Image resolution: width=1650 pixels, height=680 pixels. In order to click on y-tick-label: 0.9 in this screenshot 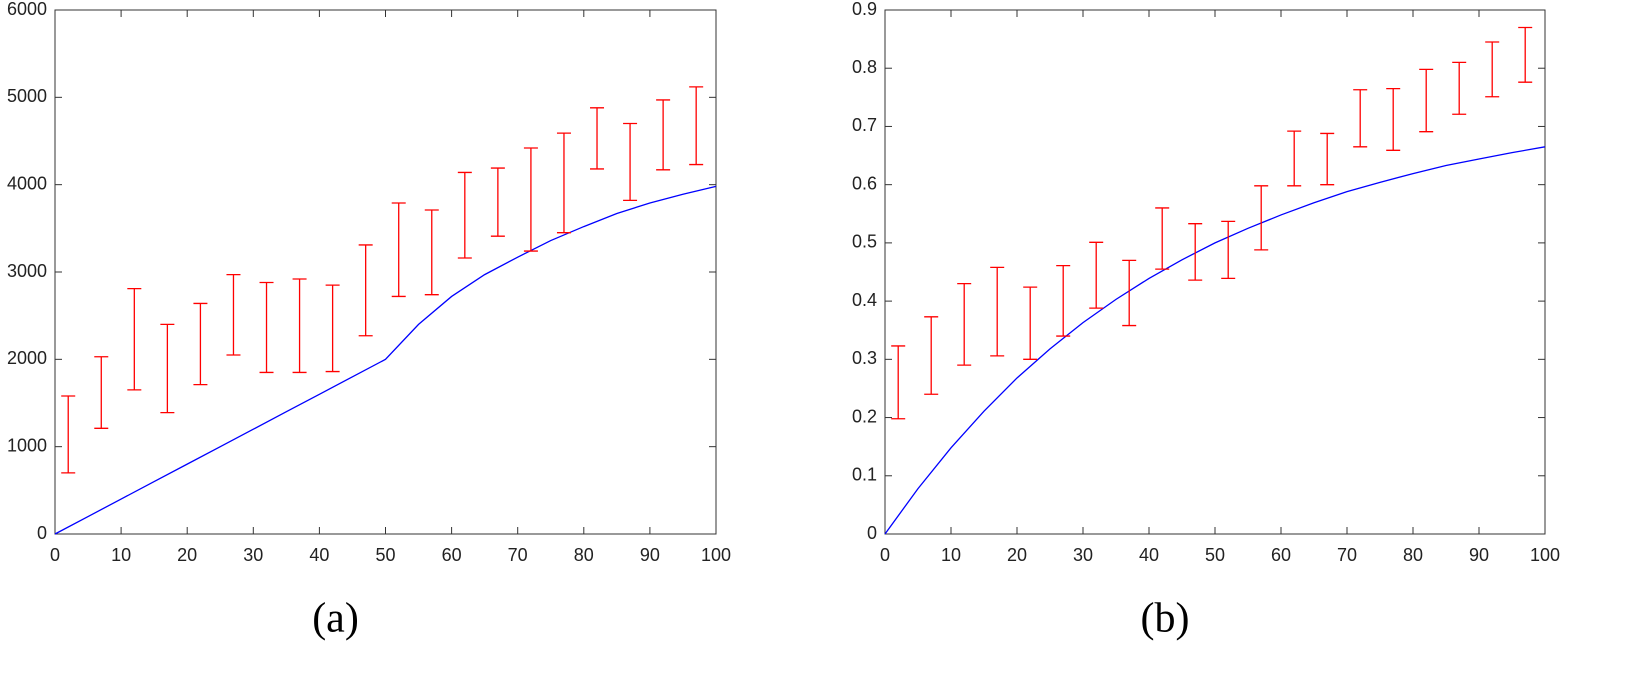, I will do `click(864, 9)`.